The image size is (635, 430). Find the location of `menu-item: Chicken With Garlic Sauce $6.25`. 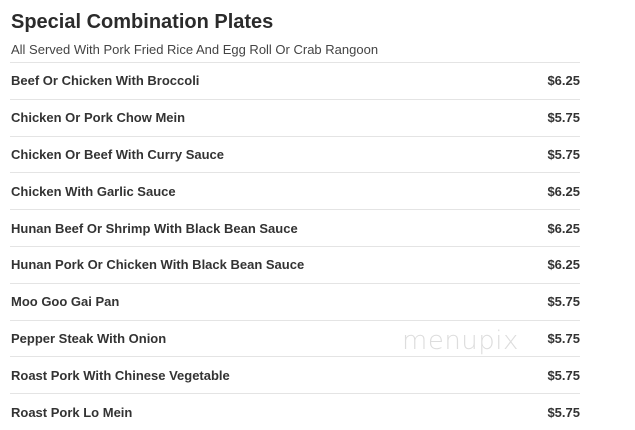

menu-item: Chicken With Garlic Sauce $6.25 is located at coordinates (295, 190).